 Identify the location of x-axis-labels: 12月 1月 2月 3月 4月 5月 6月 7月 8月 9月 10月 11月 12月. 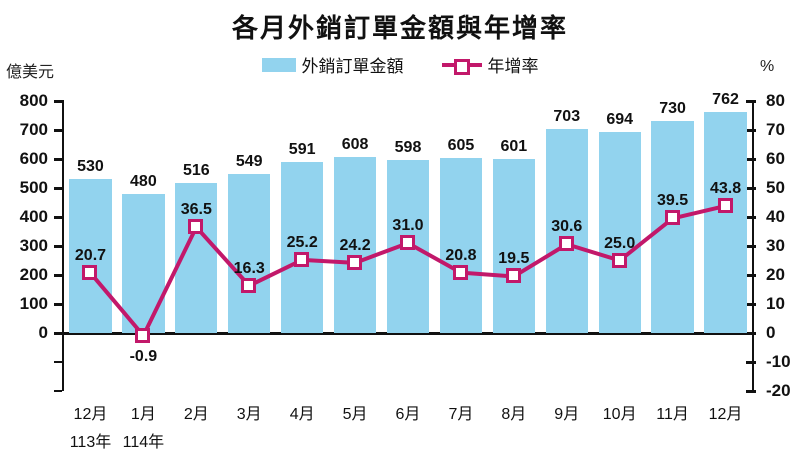
(408, 412).